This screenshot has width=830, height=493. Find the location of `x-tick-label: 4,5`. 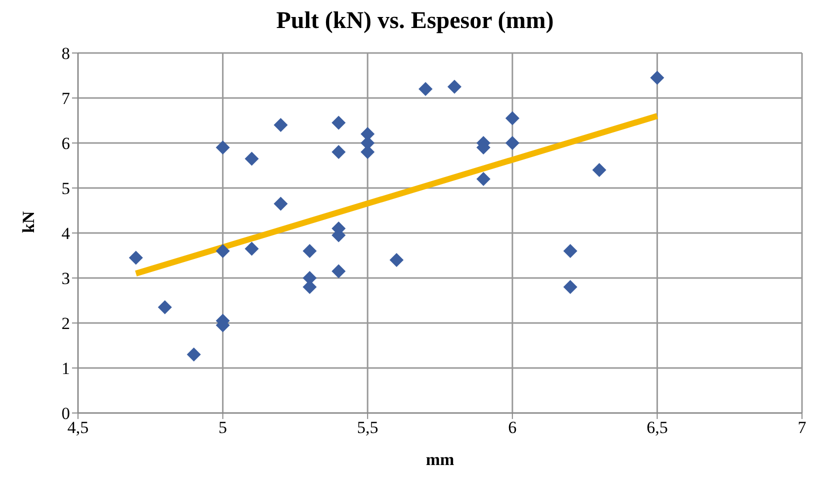

x-tick-label: 4,5 is located at coordinates (78, 428).